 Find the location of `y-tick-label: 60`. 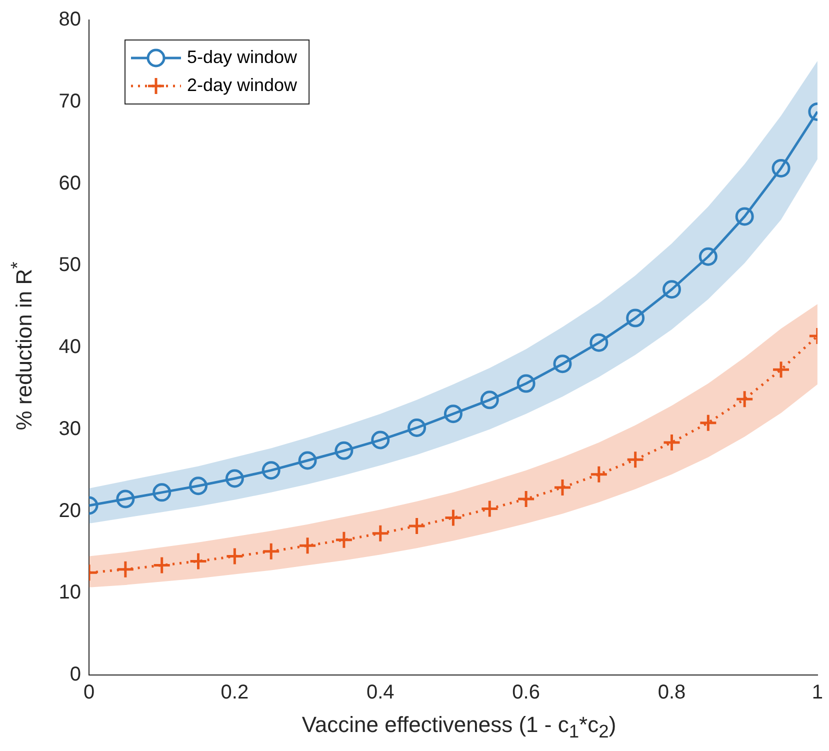

y-tick-label: 60 is located at coordinates (69, 183).